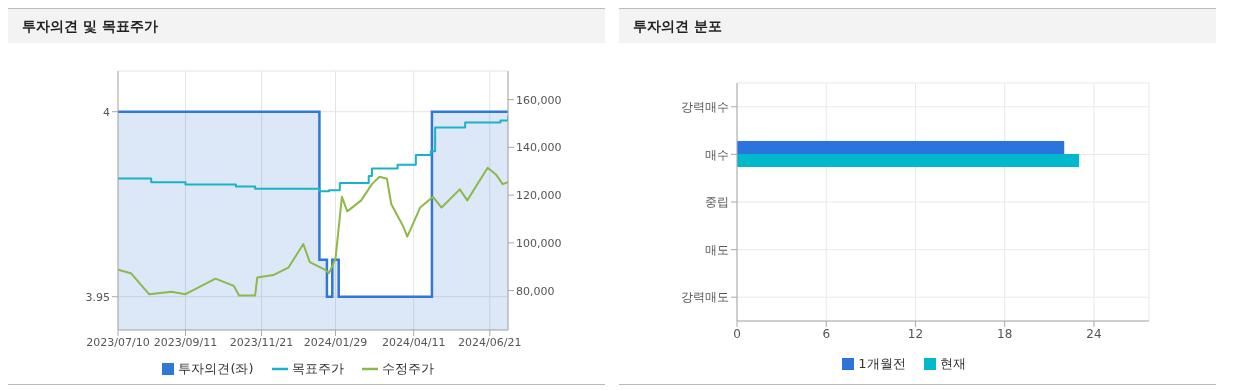 Image resolution: width=1238 pixels, height=390 pixels. I want to click on legend-label: 현재, so click(952, 364).